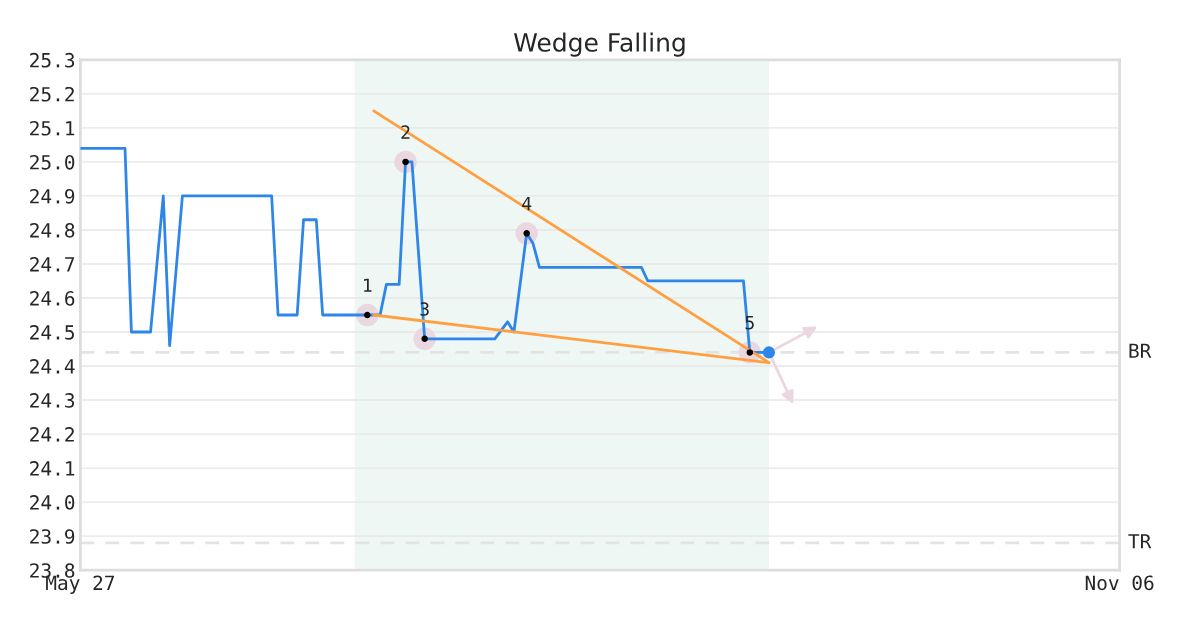 The width and height of the screenshot is (1200, 630). Describe the element at coordinates (52, 502) in the screenshot. I see `y-tick-label: 24.0` at that location.